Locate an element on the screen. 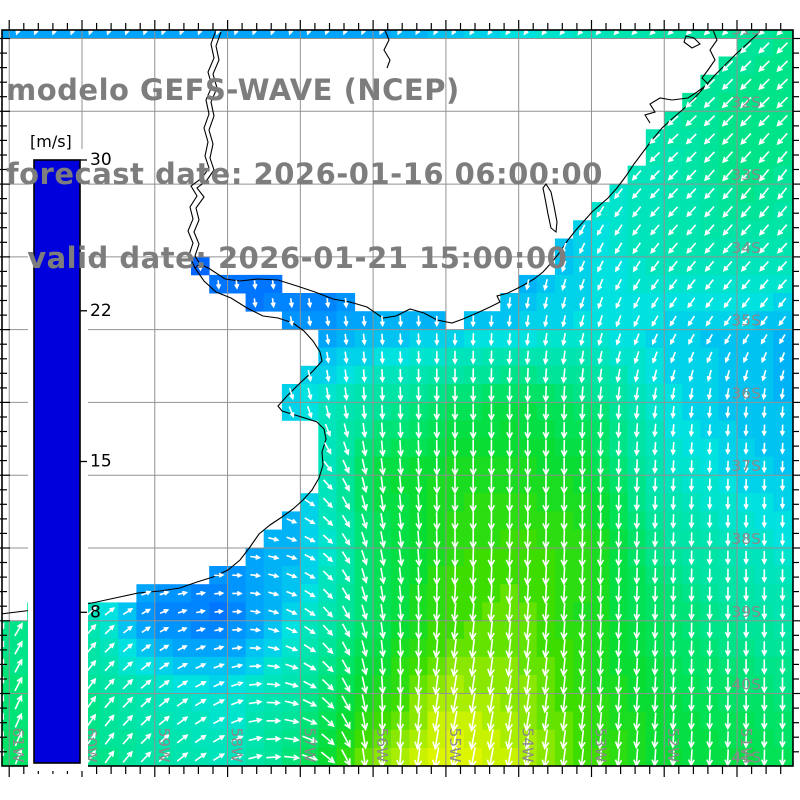 The image size is (800, 800). svg-text: 22 is located at coordinates (101, 311).